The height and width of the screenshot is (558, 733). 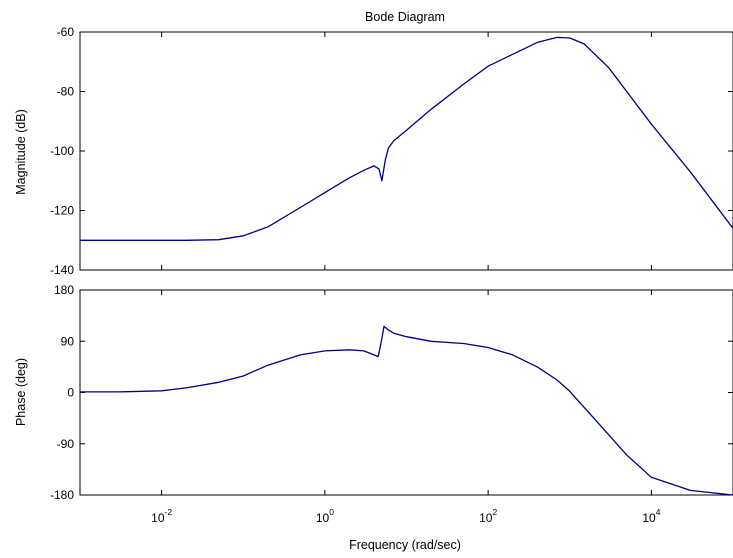 What do you see at coordinates (62, 211) in the screenshot?
I see `mag-y-tick-label: -120` at bounding box center [62, 211].